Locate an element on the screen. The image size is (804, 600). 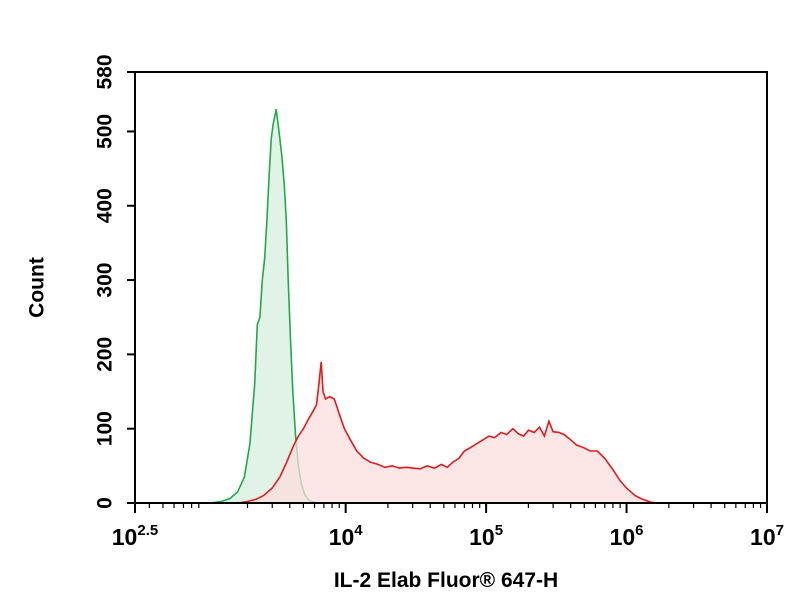
x-tick-label: 10⁷ is located at coordinates (767, 536).